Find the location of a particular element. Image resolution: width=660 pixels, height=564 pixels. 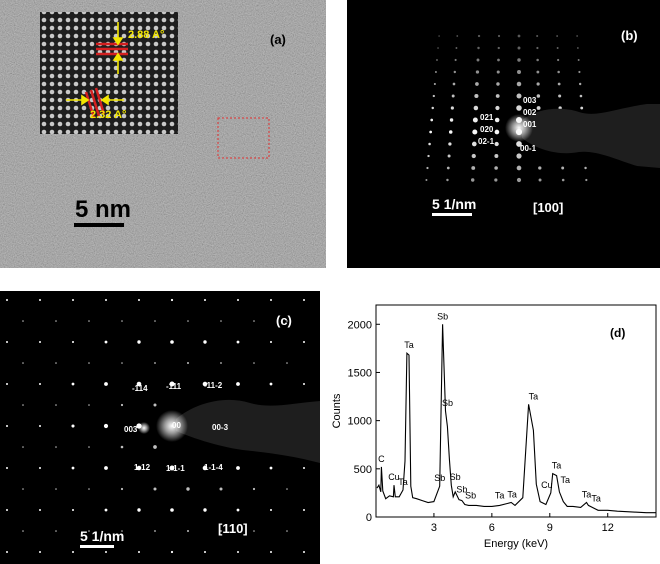

central-beam-b is located at coordinates (519, 128).